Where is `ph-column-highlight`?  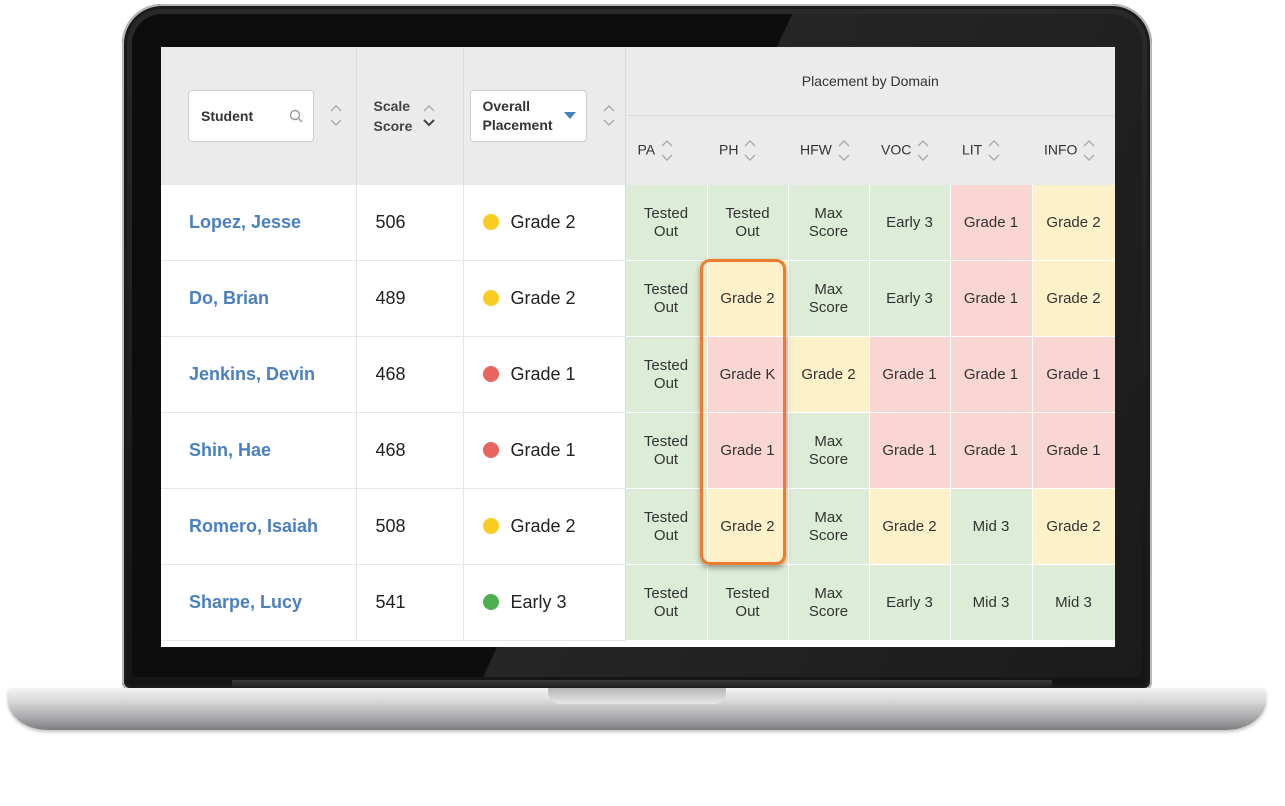
ph-column-highlight is located at coordinates (743, 412).